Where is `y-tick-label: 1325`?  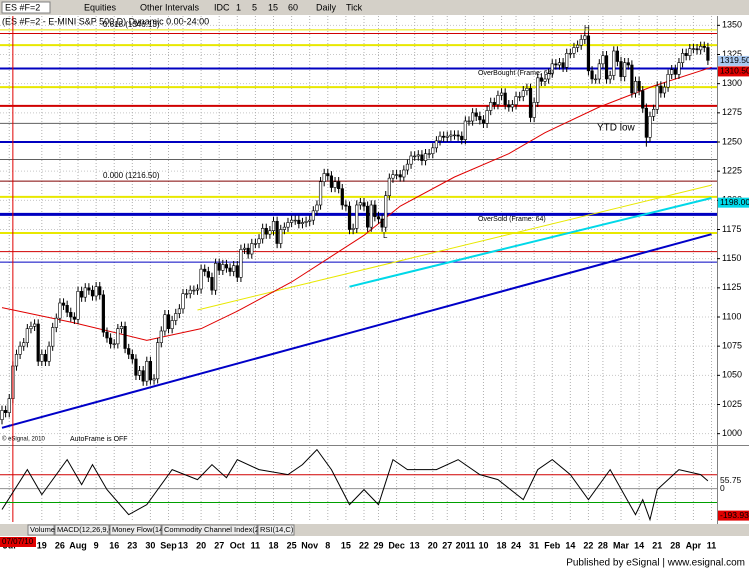 y-tick-label: 1325 is located at coordinates (732, 54).